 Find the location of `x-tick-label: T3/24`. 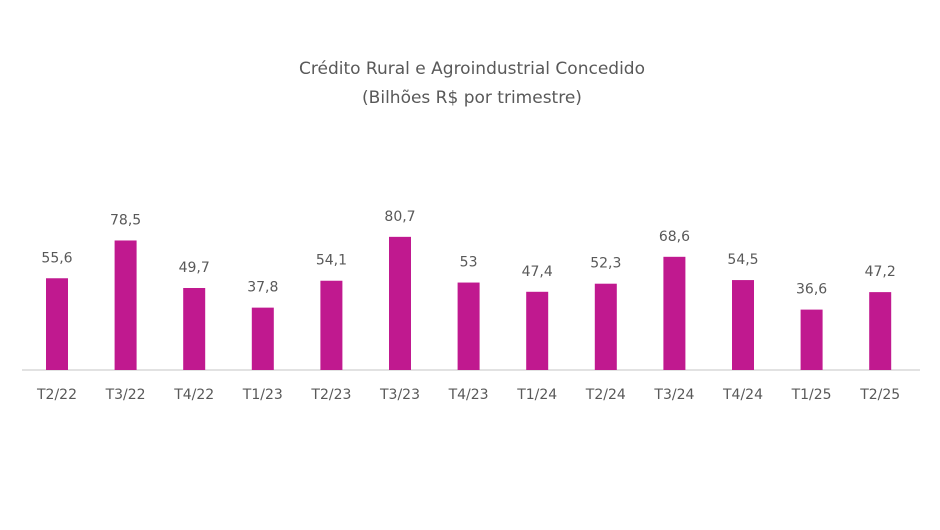

x-tick-label: T3/24 is located at coordinates (673, 395).